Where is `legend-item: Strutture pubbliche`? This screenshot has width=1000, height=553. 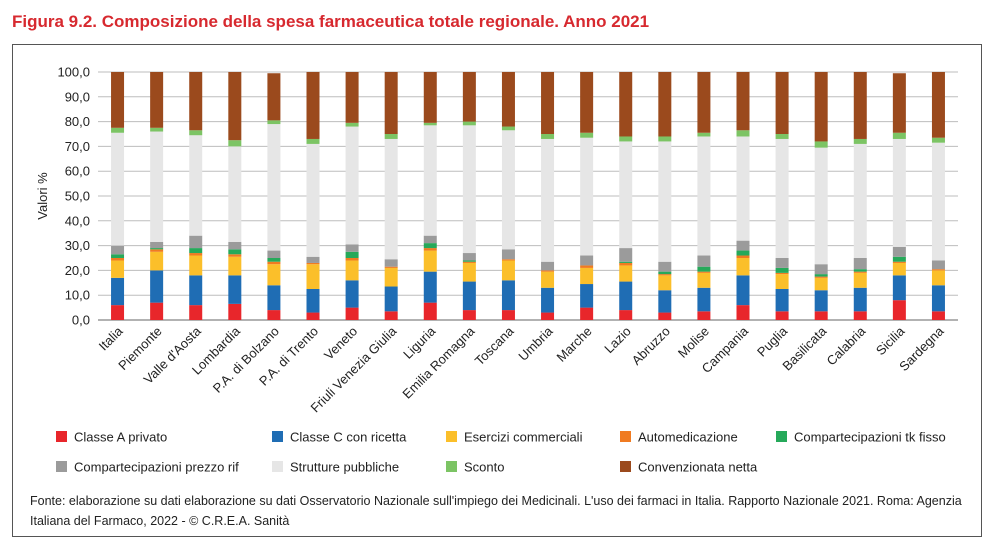
legend-item: Strutture pubbliche is located at coordinates (335, 467).